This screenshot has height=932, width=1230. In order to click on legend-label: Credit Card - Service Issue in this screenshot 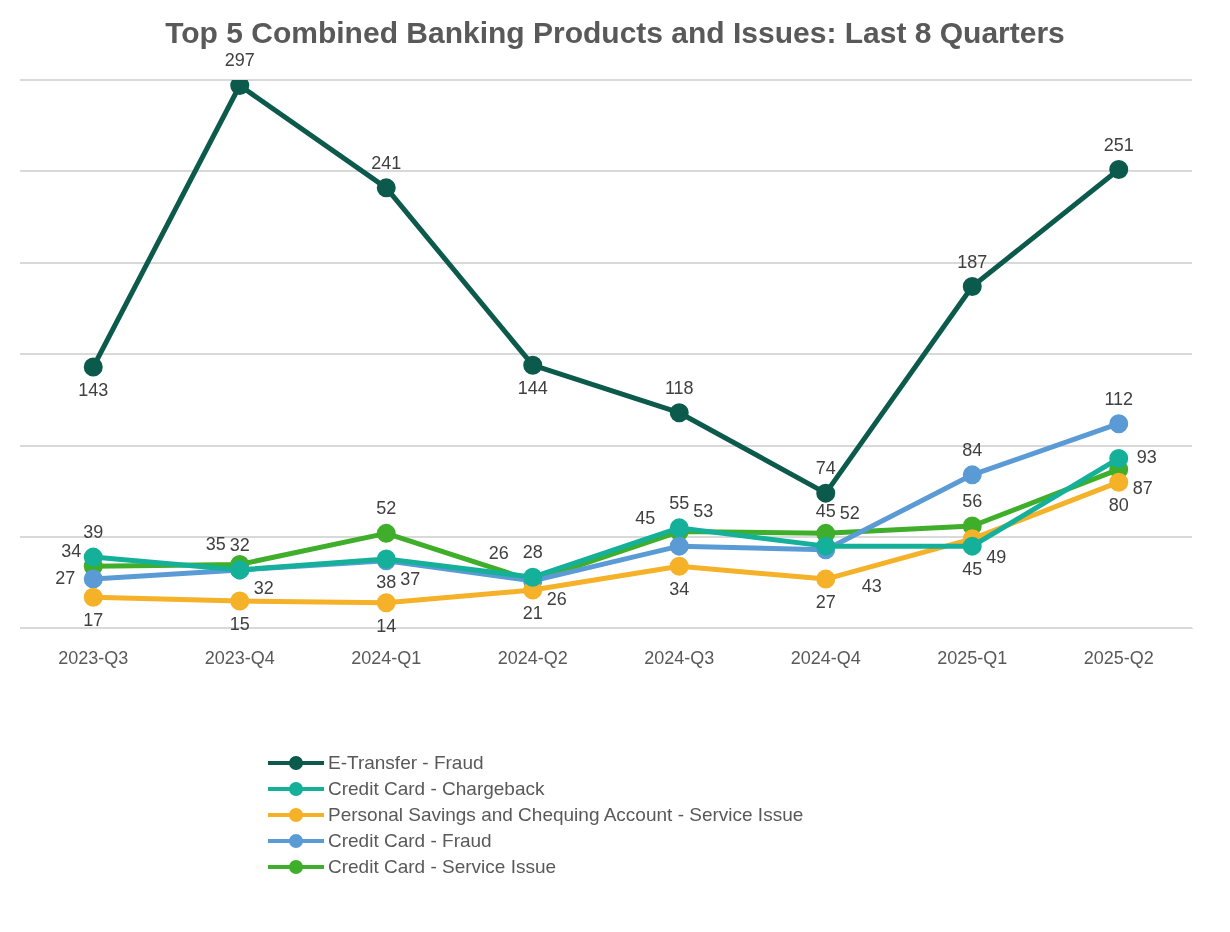, I will do `click(442, 867)`.